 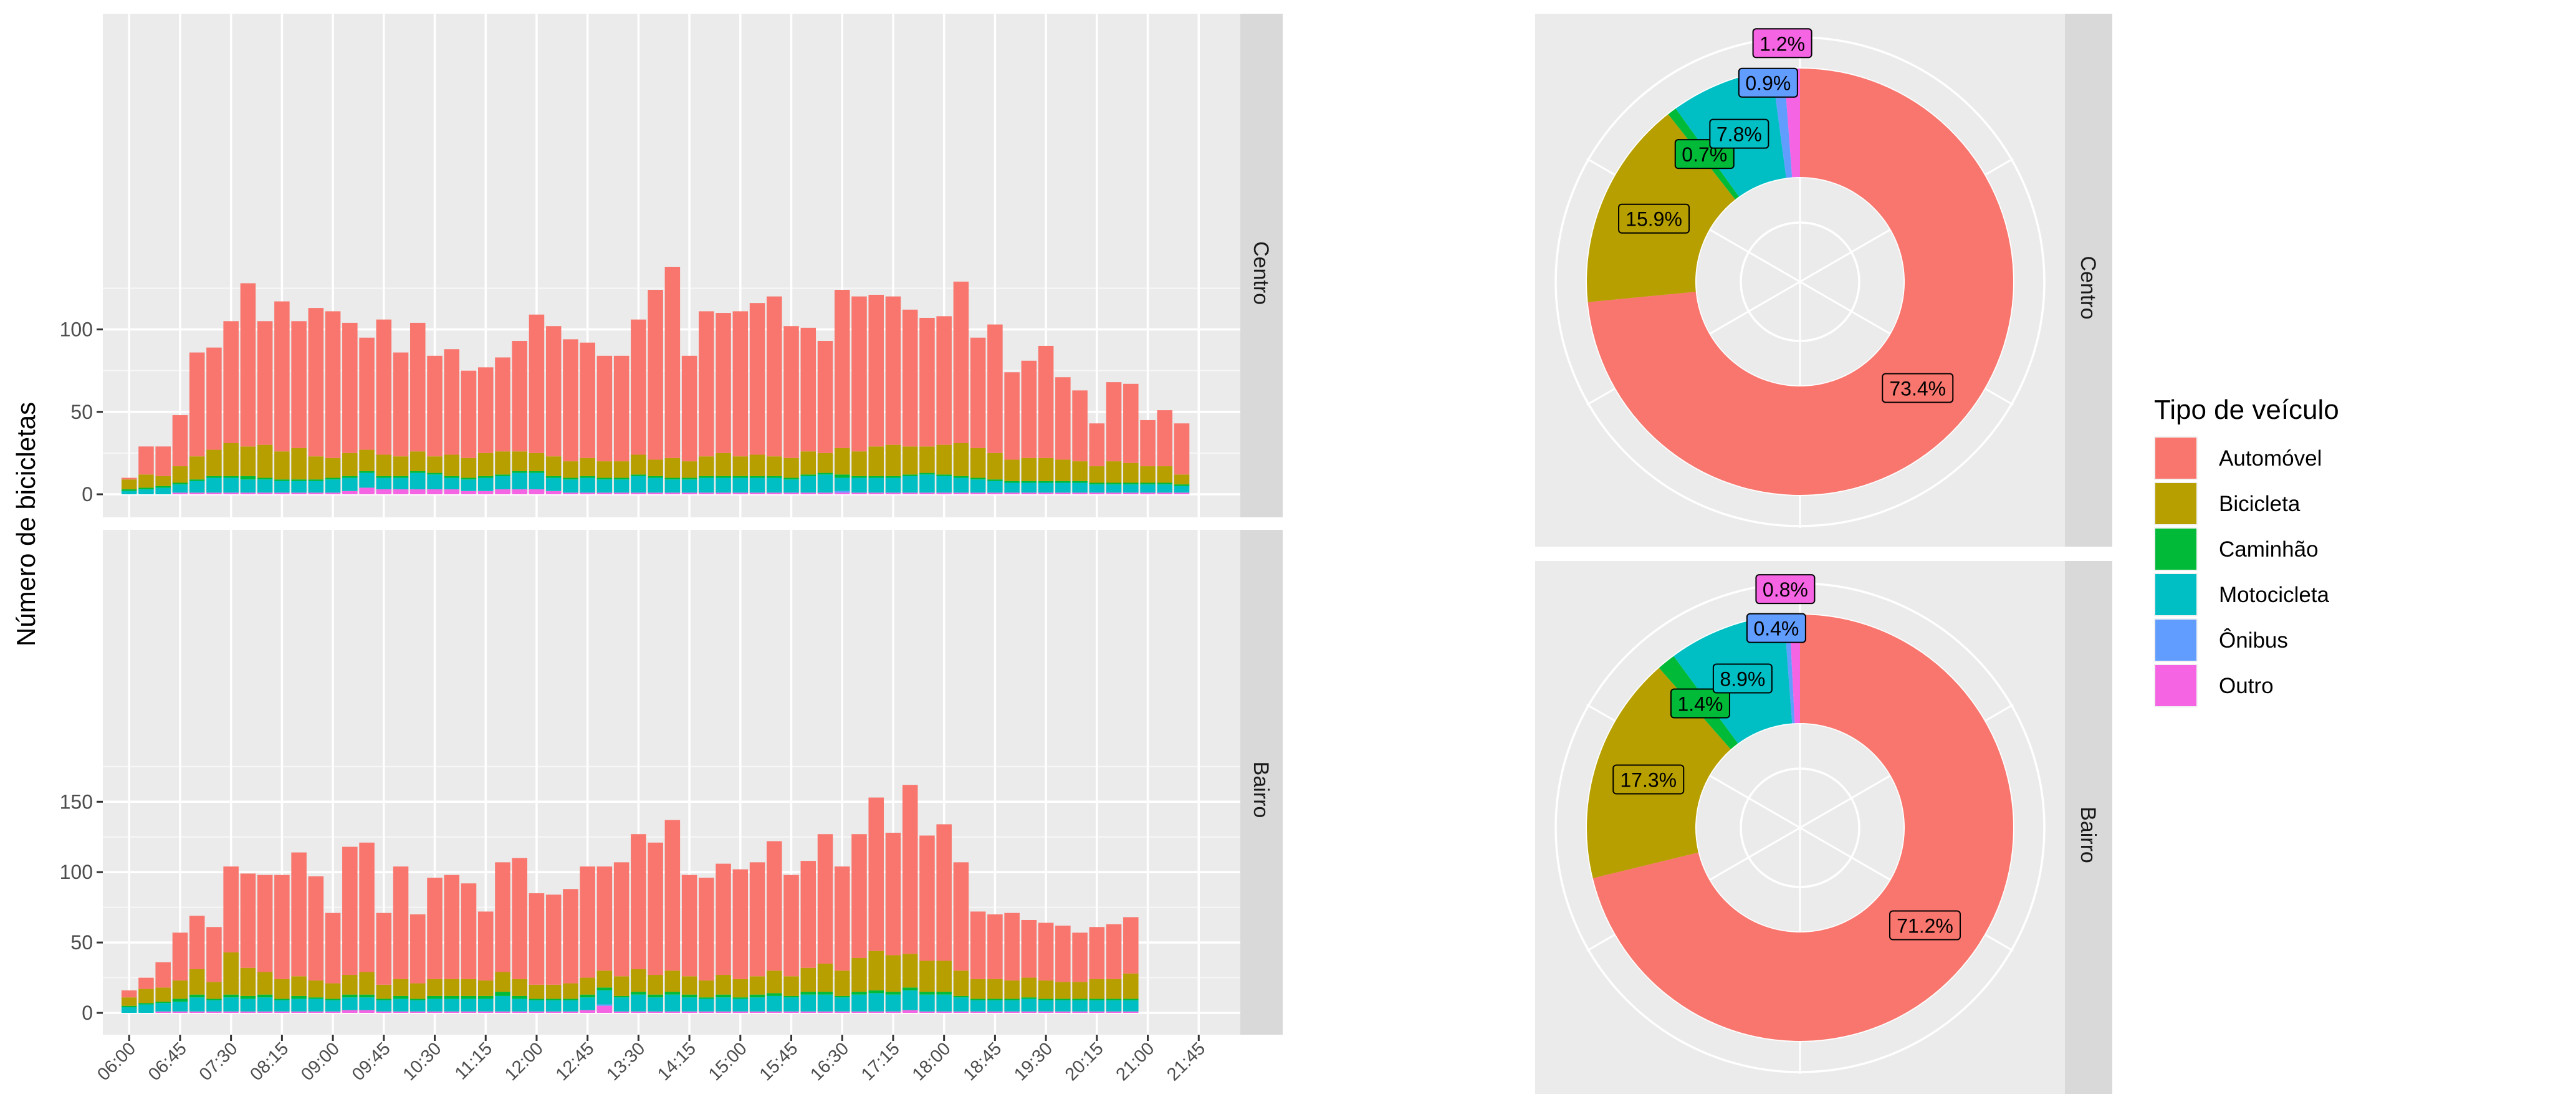 What do you see at coordinates (2088, 288) in the screenshot?
I see `facet-label: Centro` at bounding box center [2088, 288].